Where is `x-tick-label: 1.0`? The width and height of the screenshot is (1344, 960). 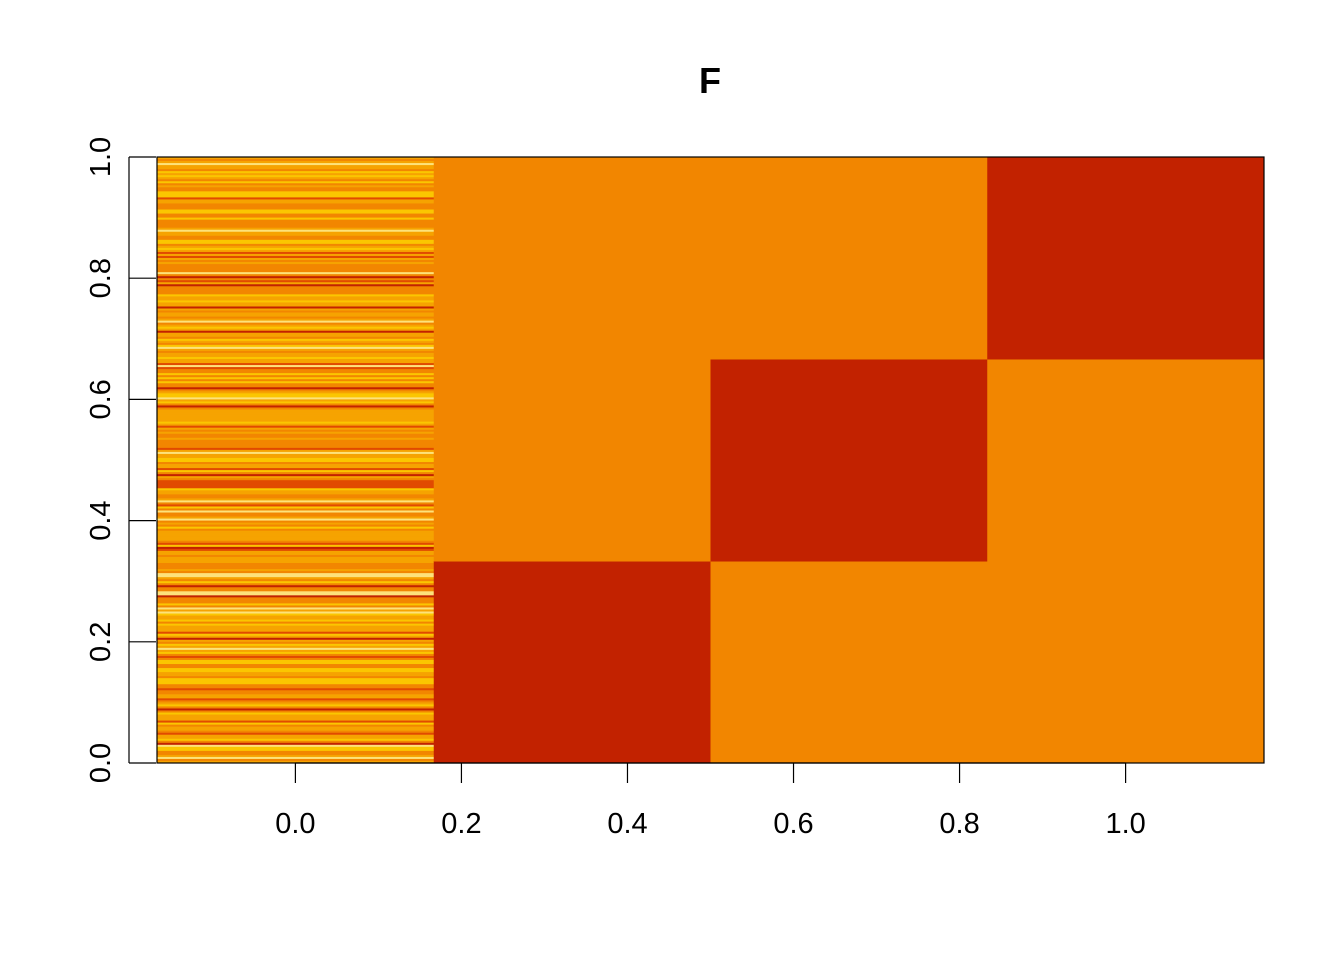 x-tick-label: 1.0 is located at coordinates (1125, 824).